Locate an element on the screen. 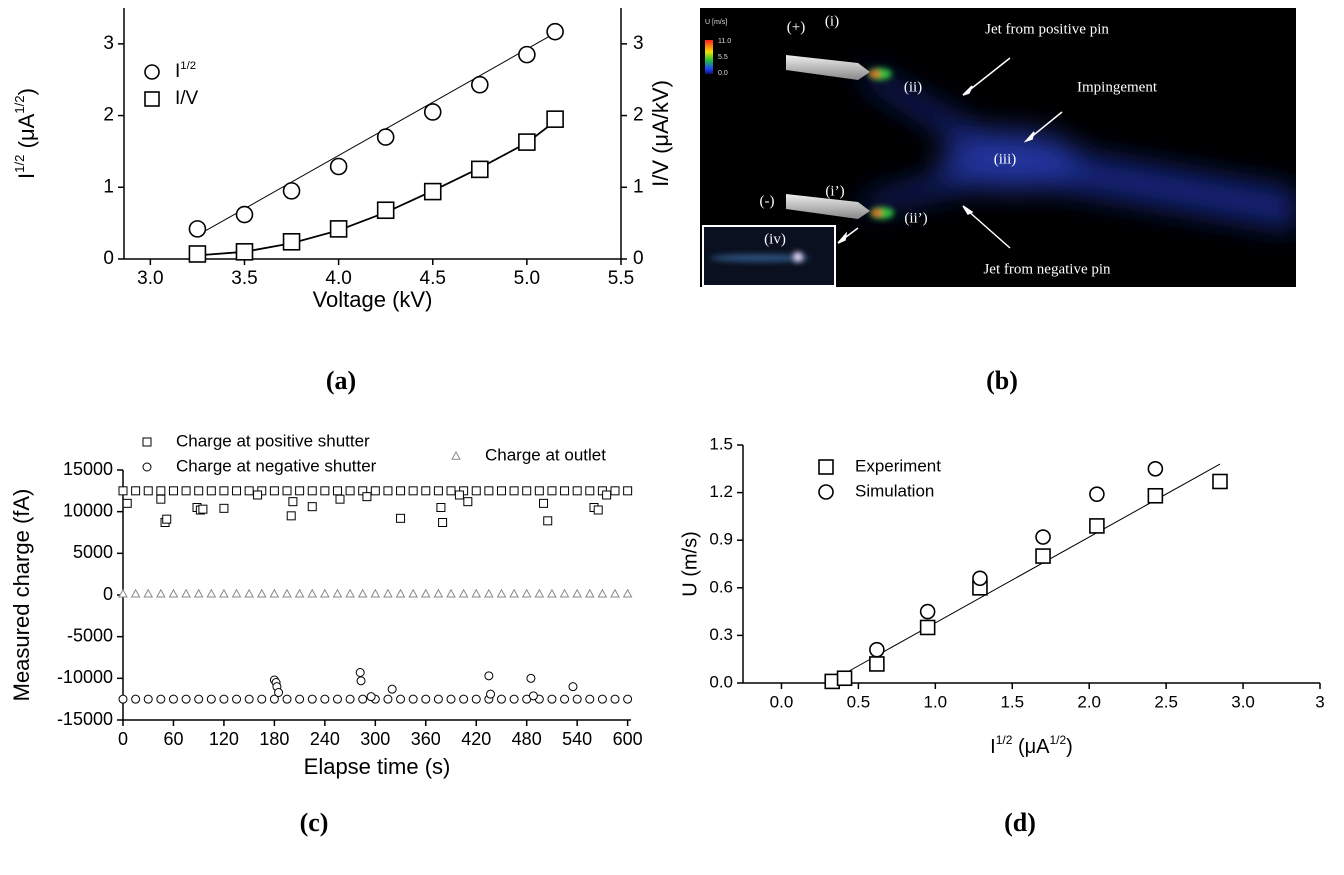 This screenshot has width=1344, height=875. annotation: (ii’) is located at coordinates (915, 218).